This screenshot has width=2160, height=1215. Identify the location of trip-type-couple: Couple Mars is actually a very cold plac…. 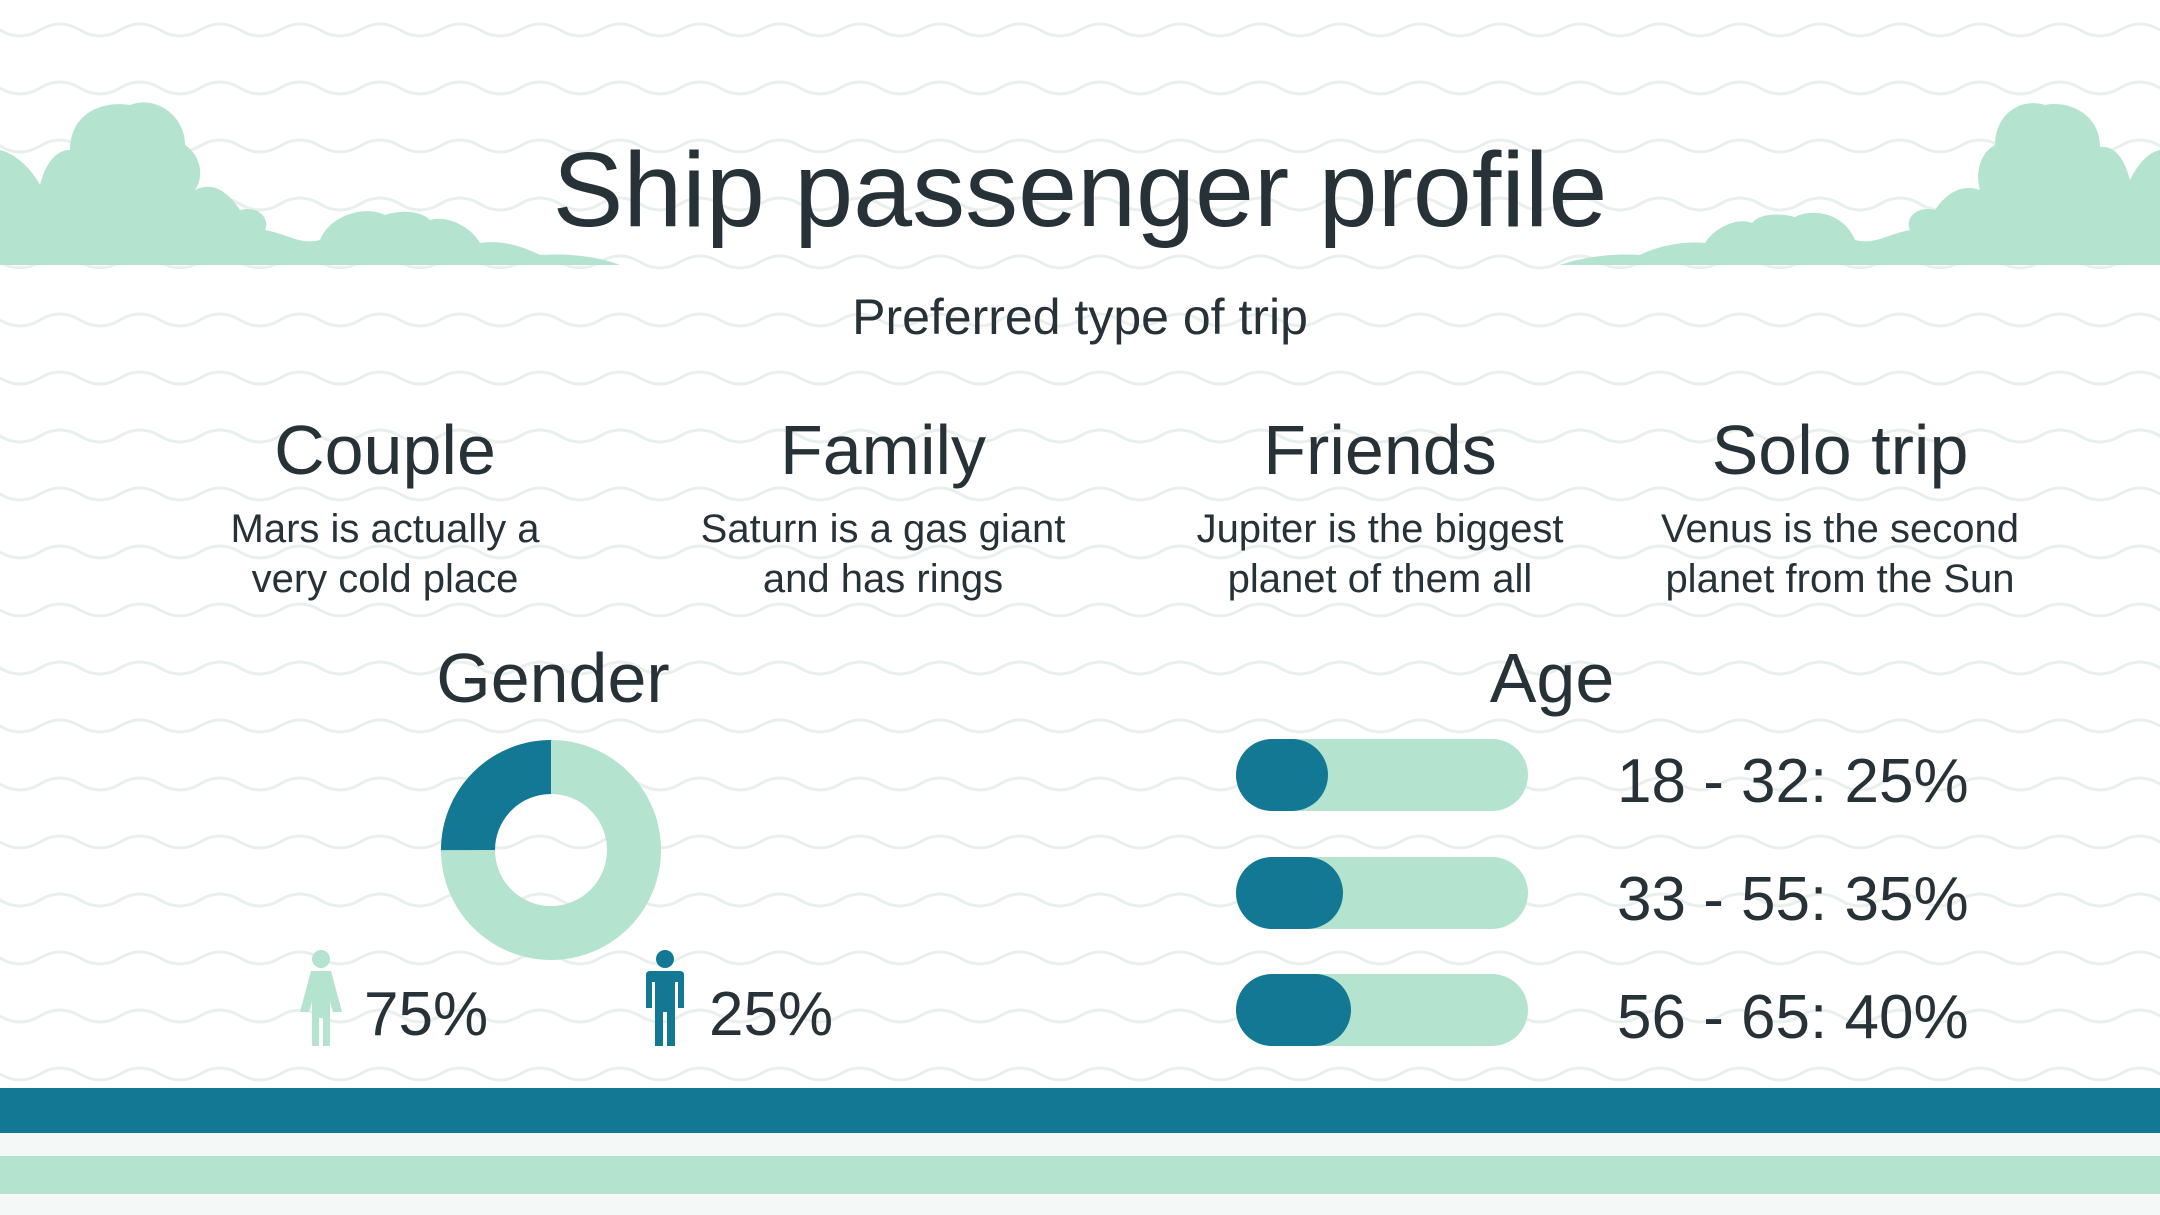
(385, 506).